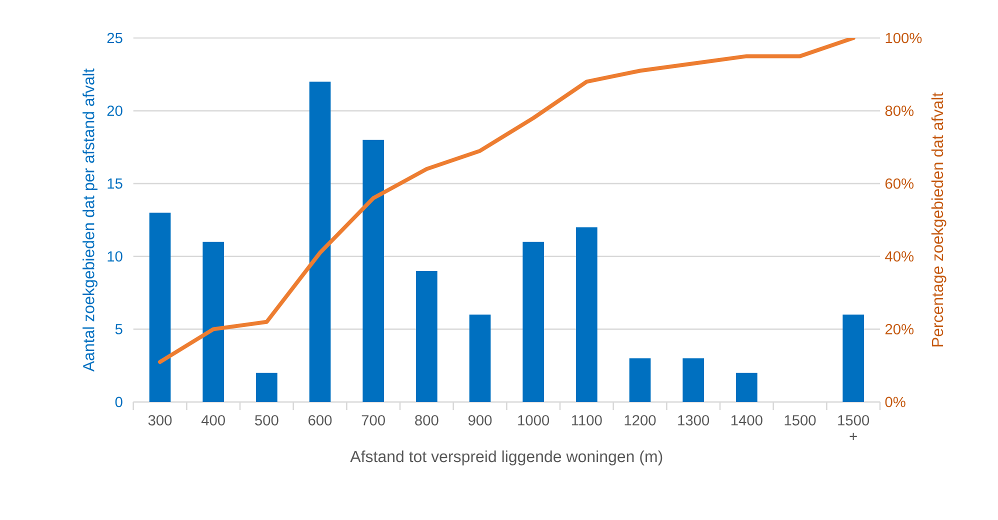 This screenshot has height=520, width=998. What do you see at coordinates (115, 183) in the screenshot?
I see `y-tick-label: 15` at bounding box center [115, 183].